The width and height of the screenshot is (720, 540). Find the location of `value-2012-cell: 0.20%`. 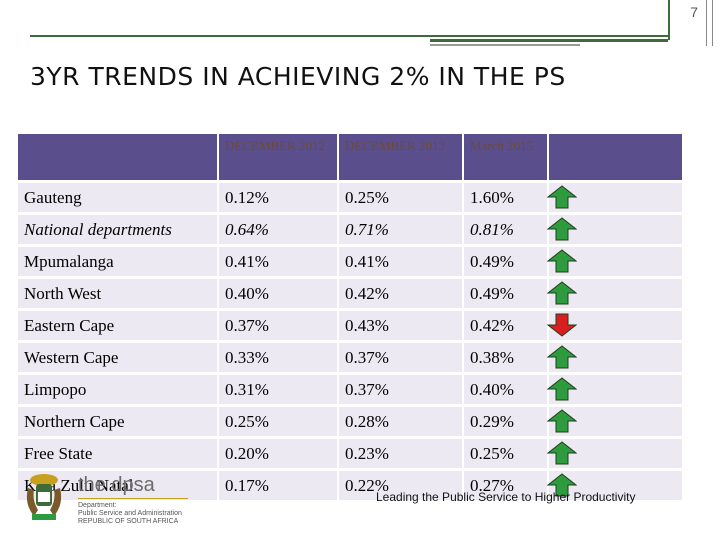

value-2012-cell: 0.20% is located at coordinates (278, 453).